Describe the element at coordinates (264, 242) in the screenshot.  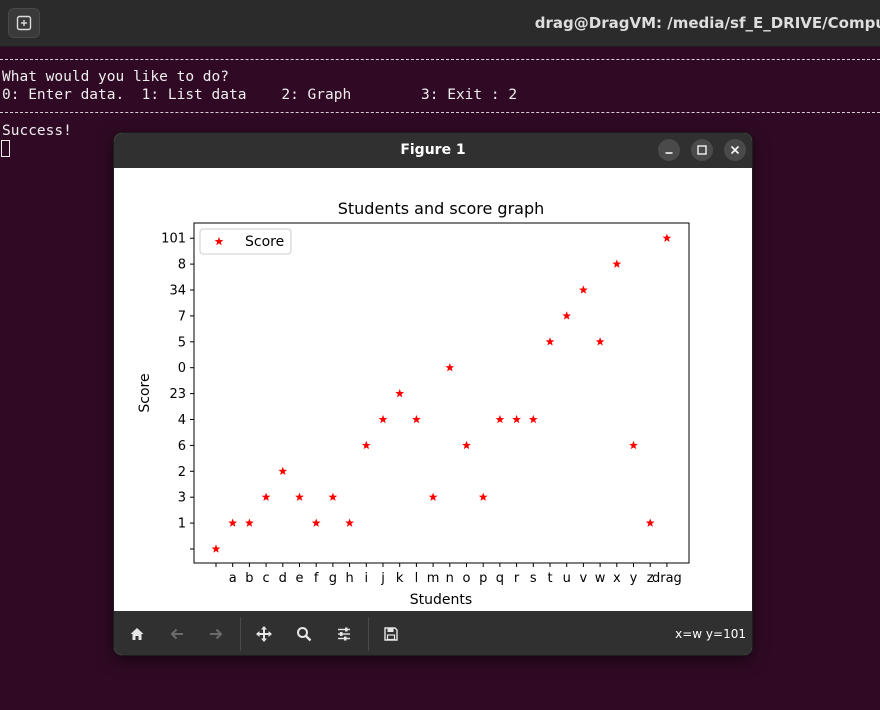
I see `legend-label-score: Score` at that location.